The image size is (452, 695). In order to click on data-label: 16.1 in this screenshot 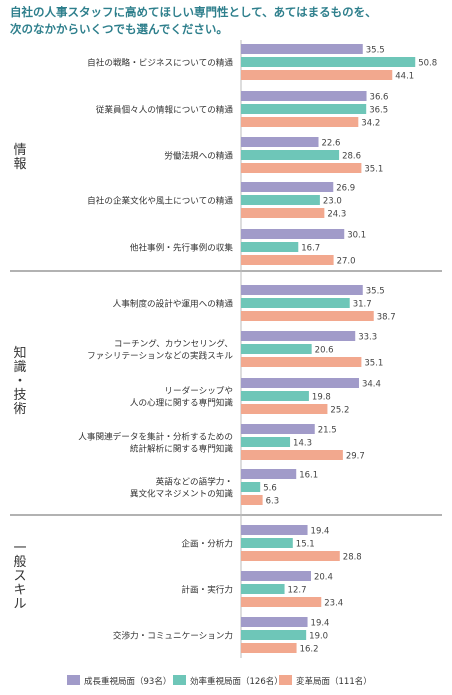, I will do `click(308, 476)`.